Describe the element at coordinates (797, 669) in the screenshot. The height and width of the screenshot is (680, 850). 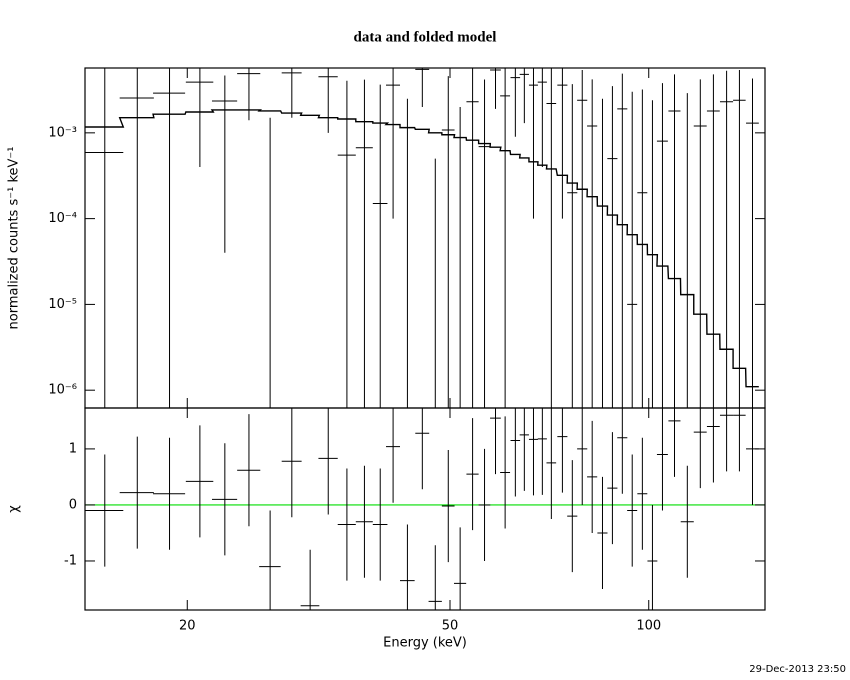
I see `timestamp: 29-Dec-2013 23:50` at that location.